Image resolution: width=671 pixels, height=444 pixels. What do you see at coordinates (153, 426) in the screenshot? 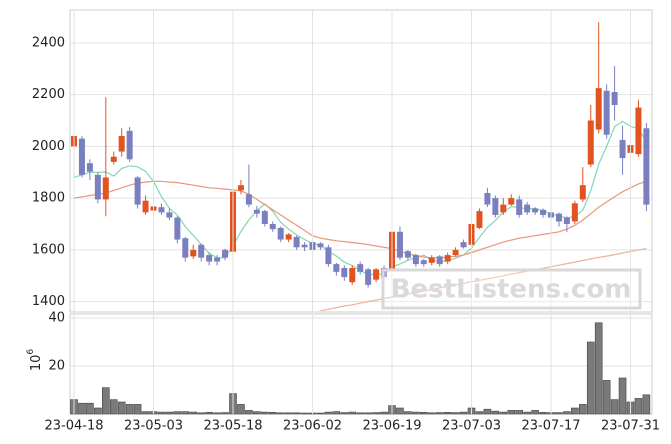
I see `x-tick-label: 23-05-03` at bounding box center [153, 426].